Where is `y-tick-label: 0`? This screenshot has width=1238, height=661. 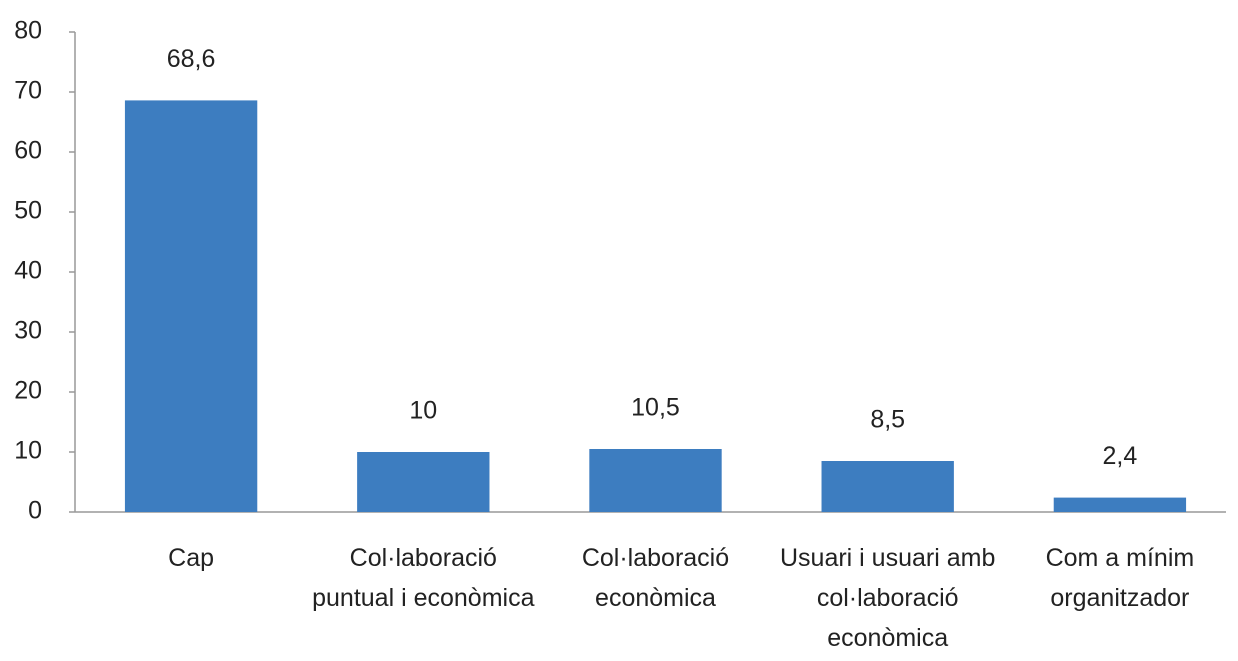 y-tick-label: 0 is located at coordinates (35, 511).